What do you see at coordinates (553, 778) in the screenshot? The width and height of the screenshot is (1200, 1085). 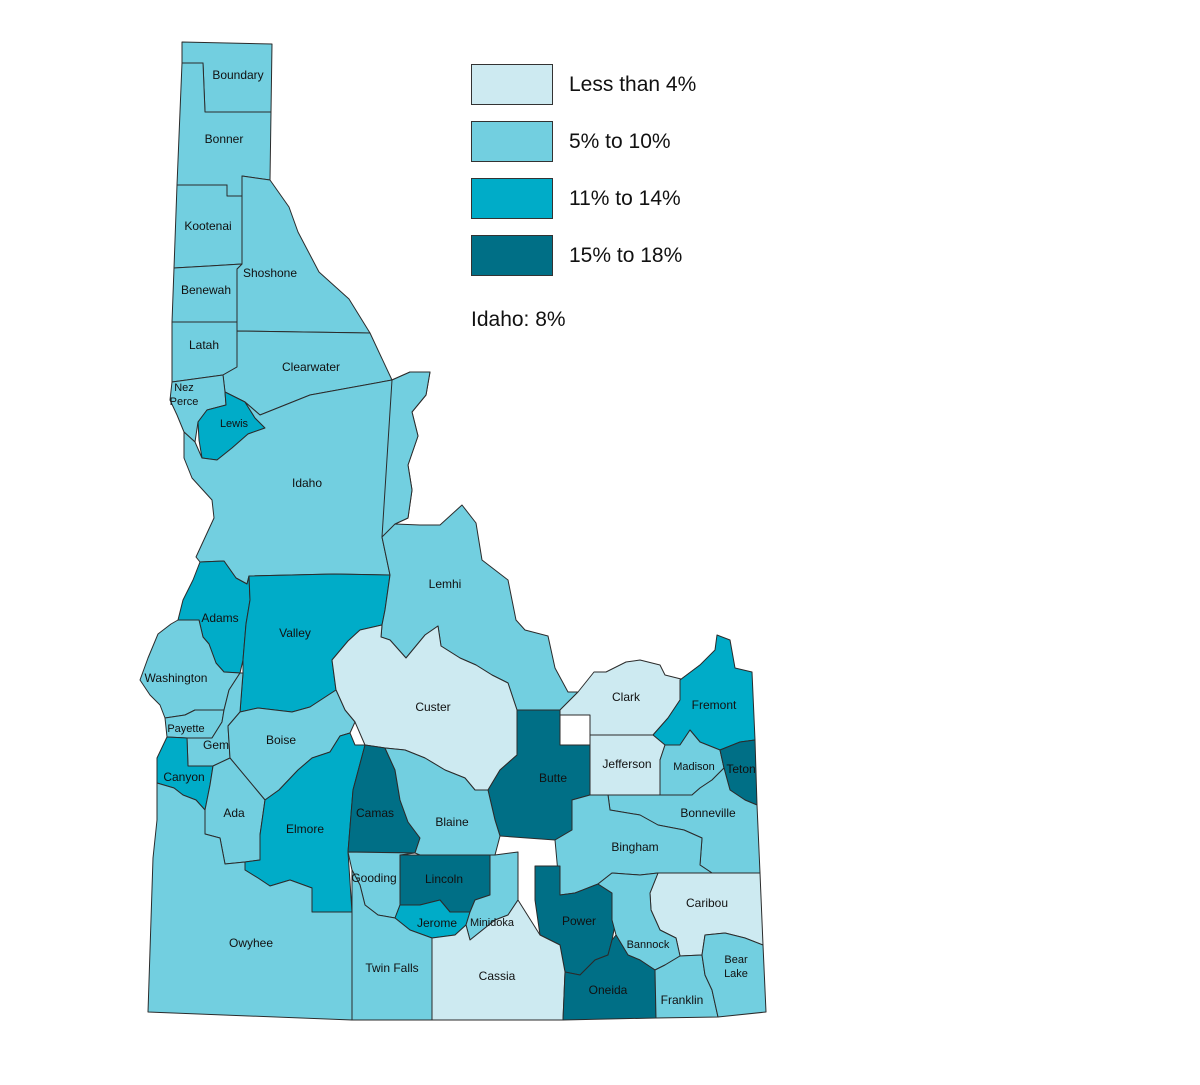 I see `county-label-butte: Butte` at bounding box center [553, 778].